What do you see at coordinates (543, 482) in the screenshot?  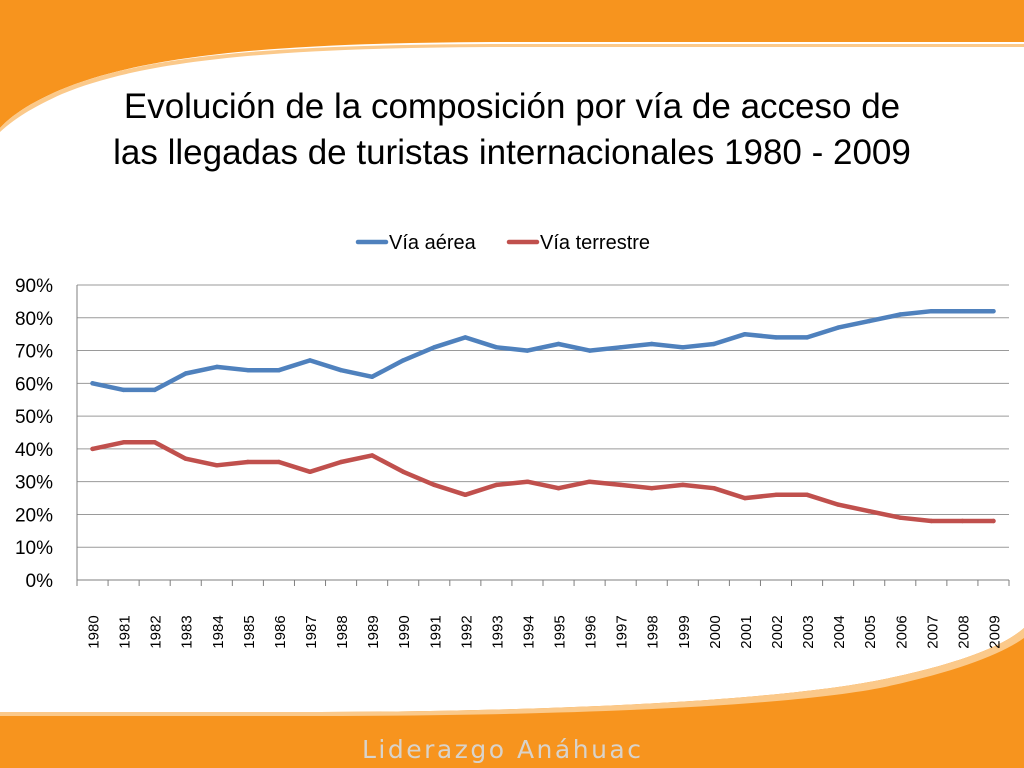 I see `series-line-via-terrestre` at bounding box center [543, 482].